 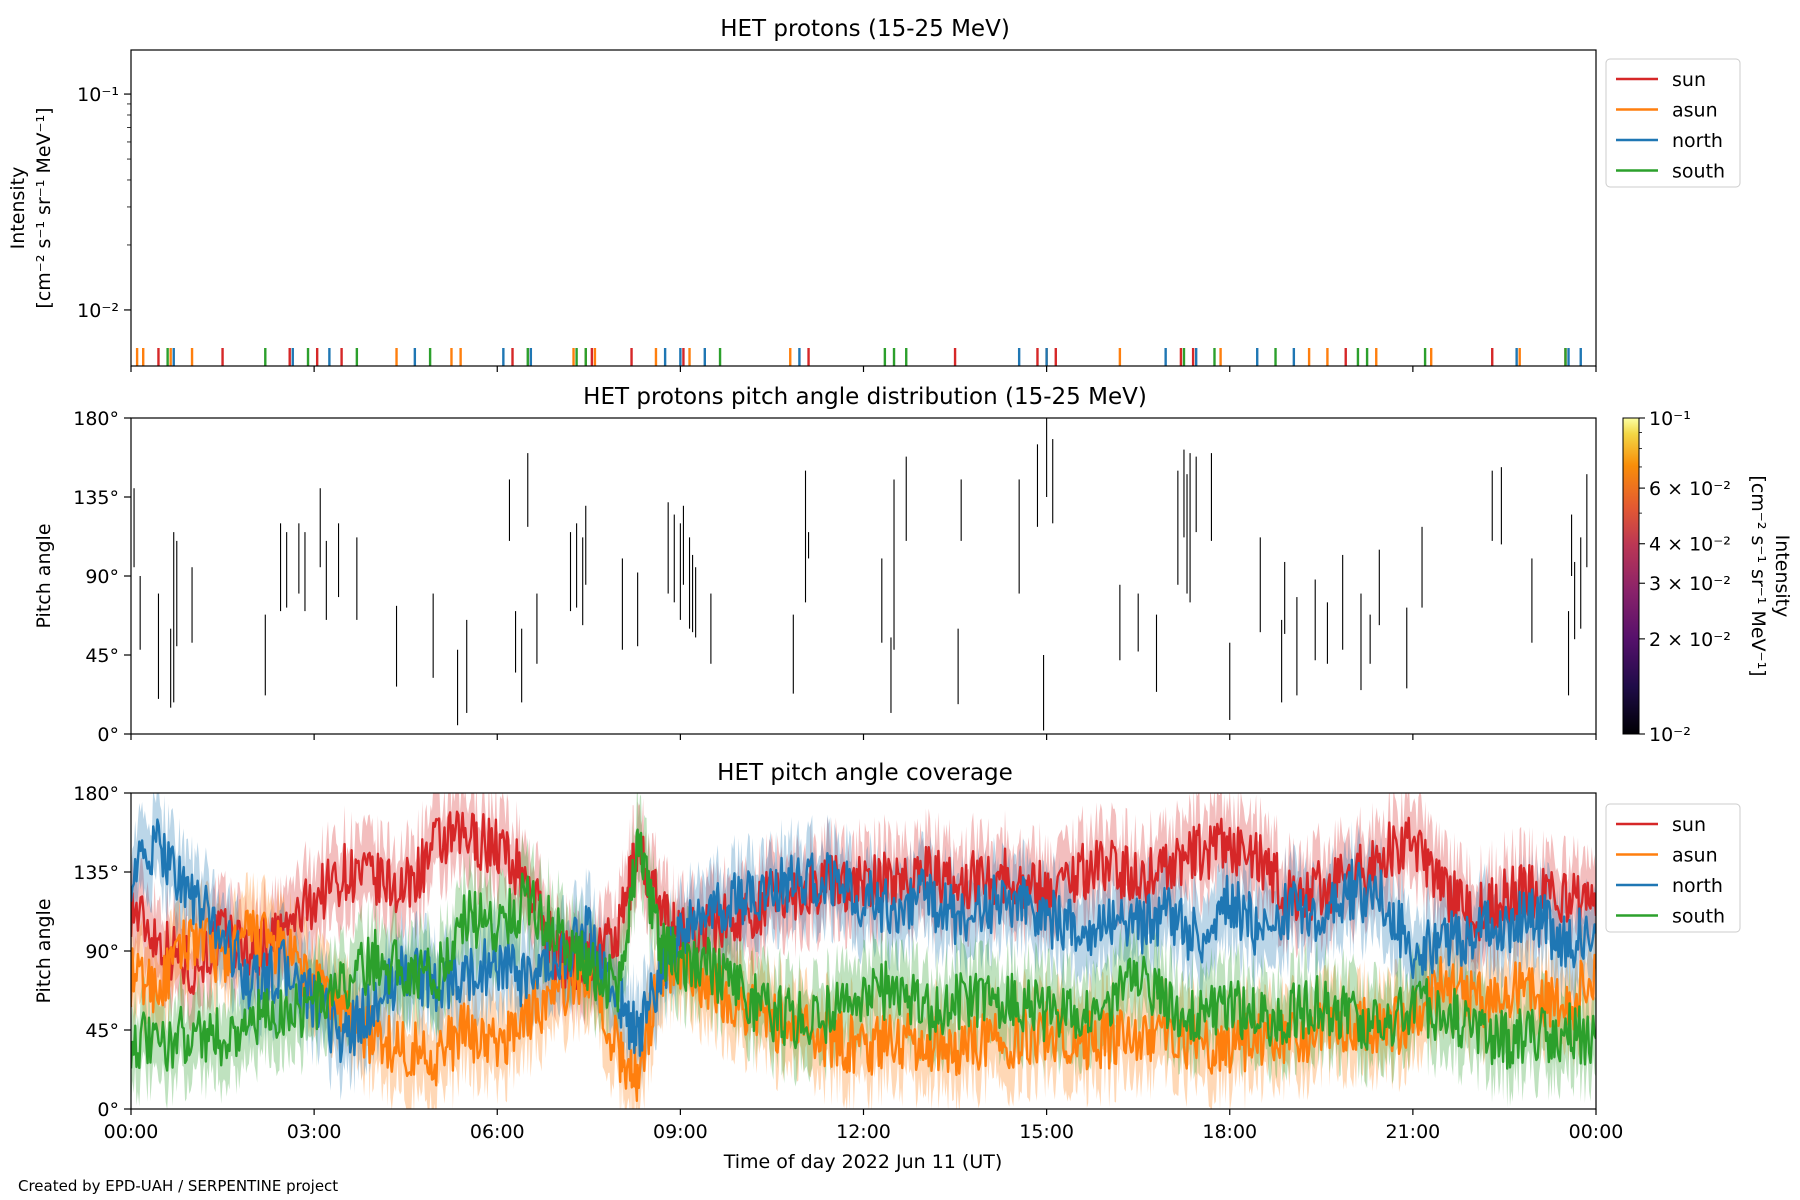 I want to click on panel1-legend: sun asun north south, so click(x=1673, y=123).